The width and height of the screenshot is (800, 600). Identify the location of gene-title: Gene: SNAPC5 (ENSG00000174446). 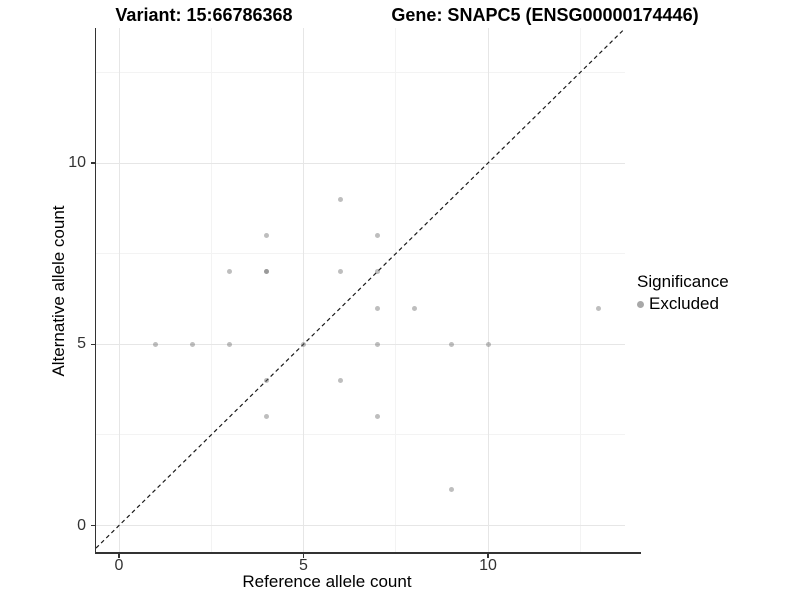
(545, 15).